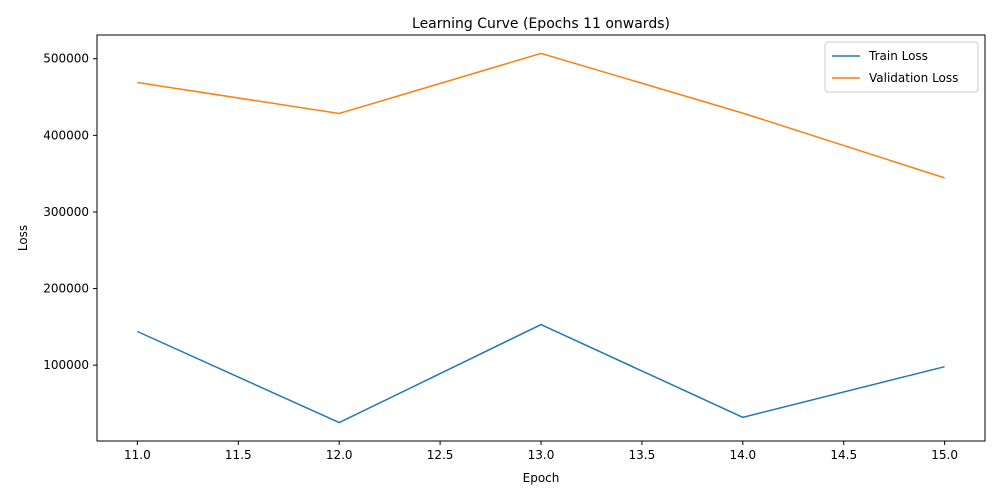 The width and height of the screenshot is (1000, 500). What do you see at coordinates (66, 289) in the screenshot?
I see `y-tick-label: 200000` at bounding box center [66, 289].